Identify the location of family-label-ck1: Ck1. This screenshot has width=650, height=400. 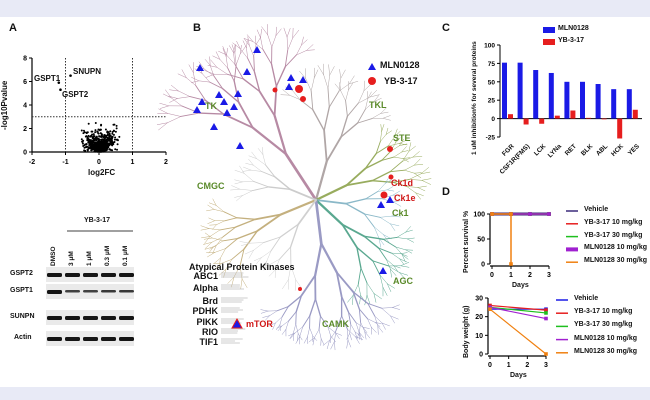
(400, 213).